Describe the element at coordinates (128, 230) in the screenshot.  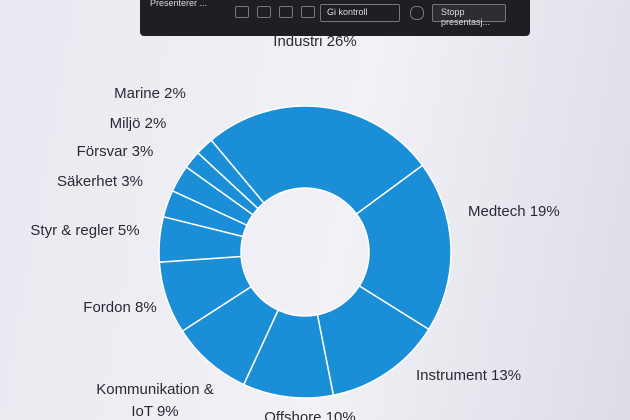
I see `segment-value: 5%` at that location.